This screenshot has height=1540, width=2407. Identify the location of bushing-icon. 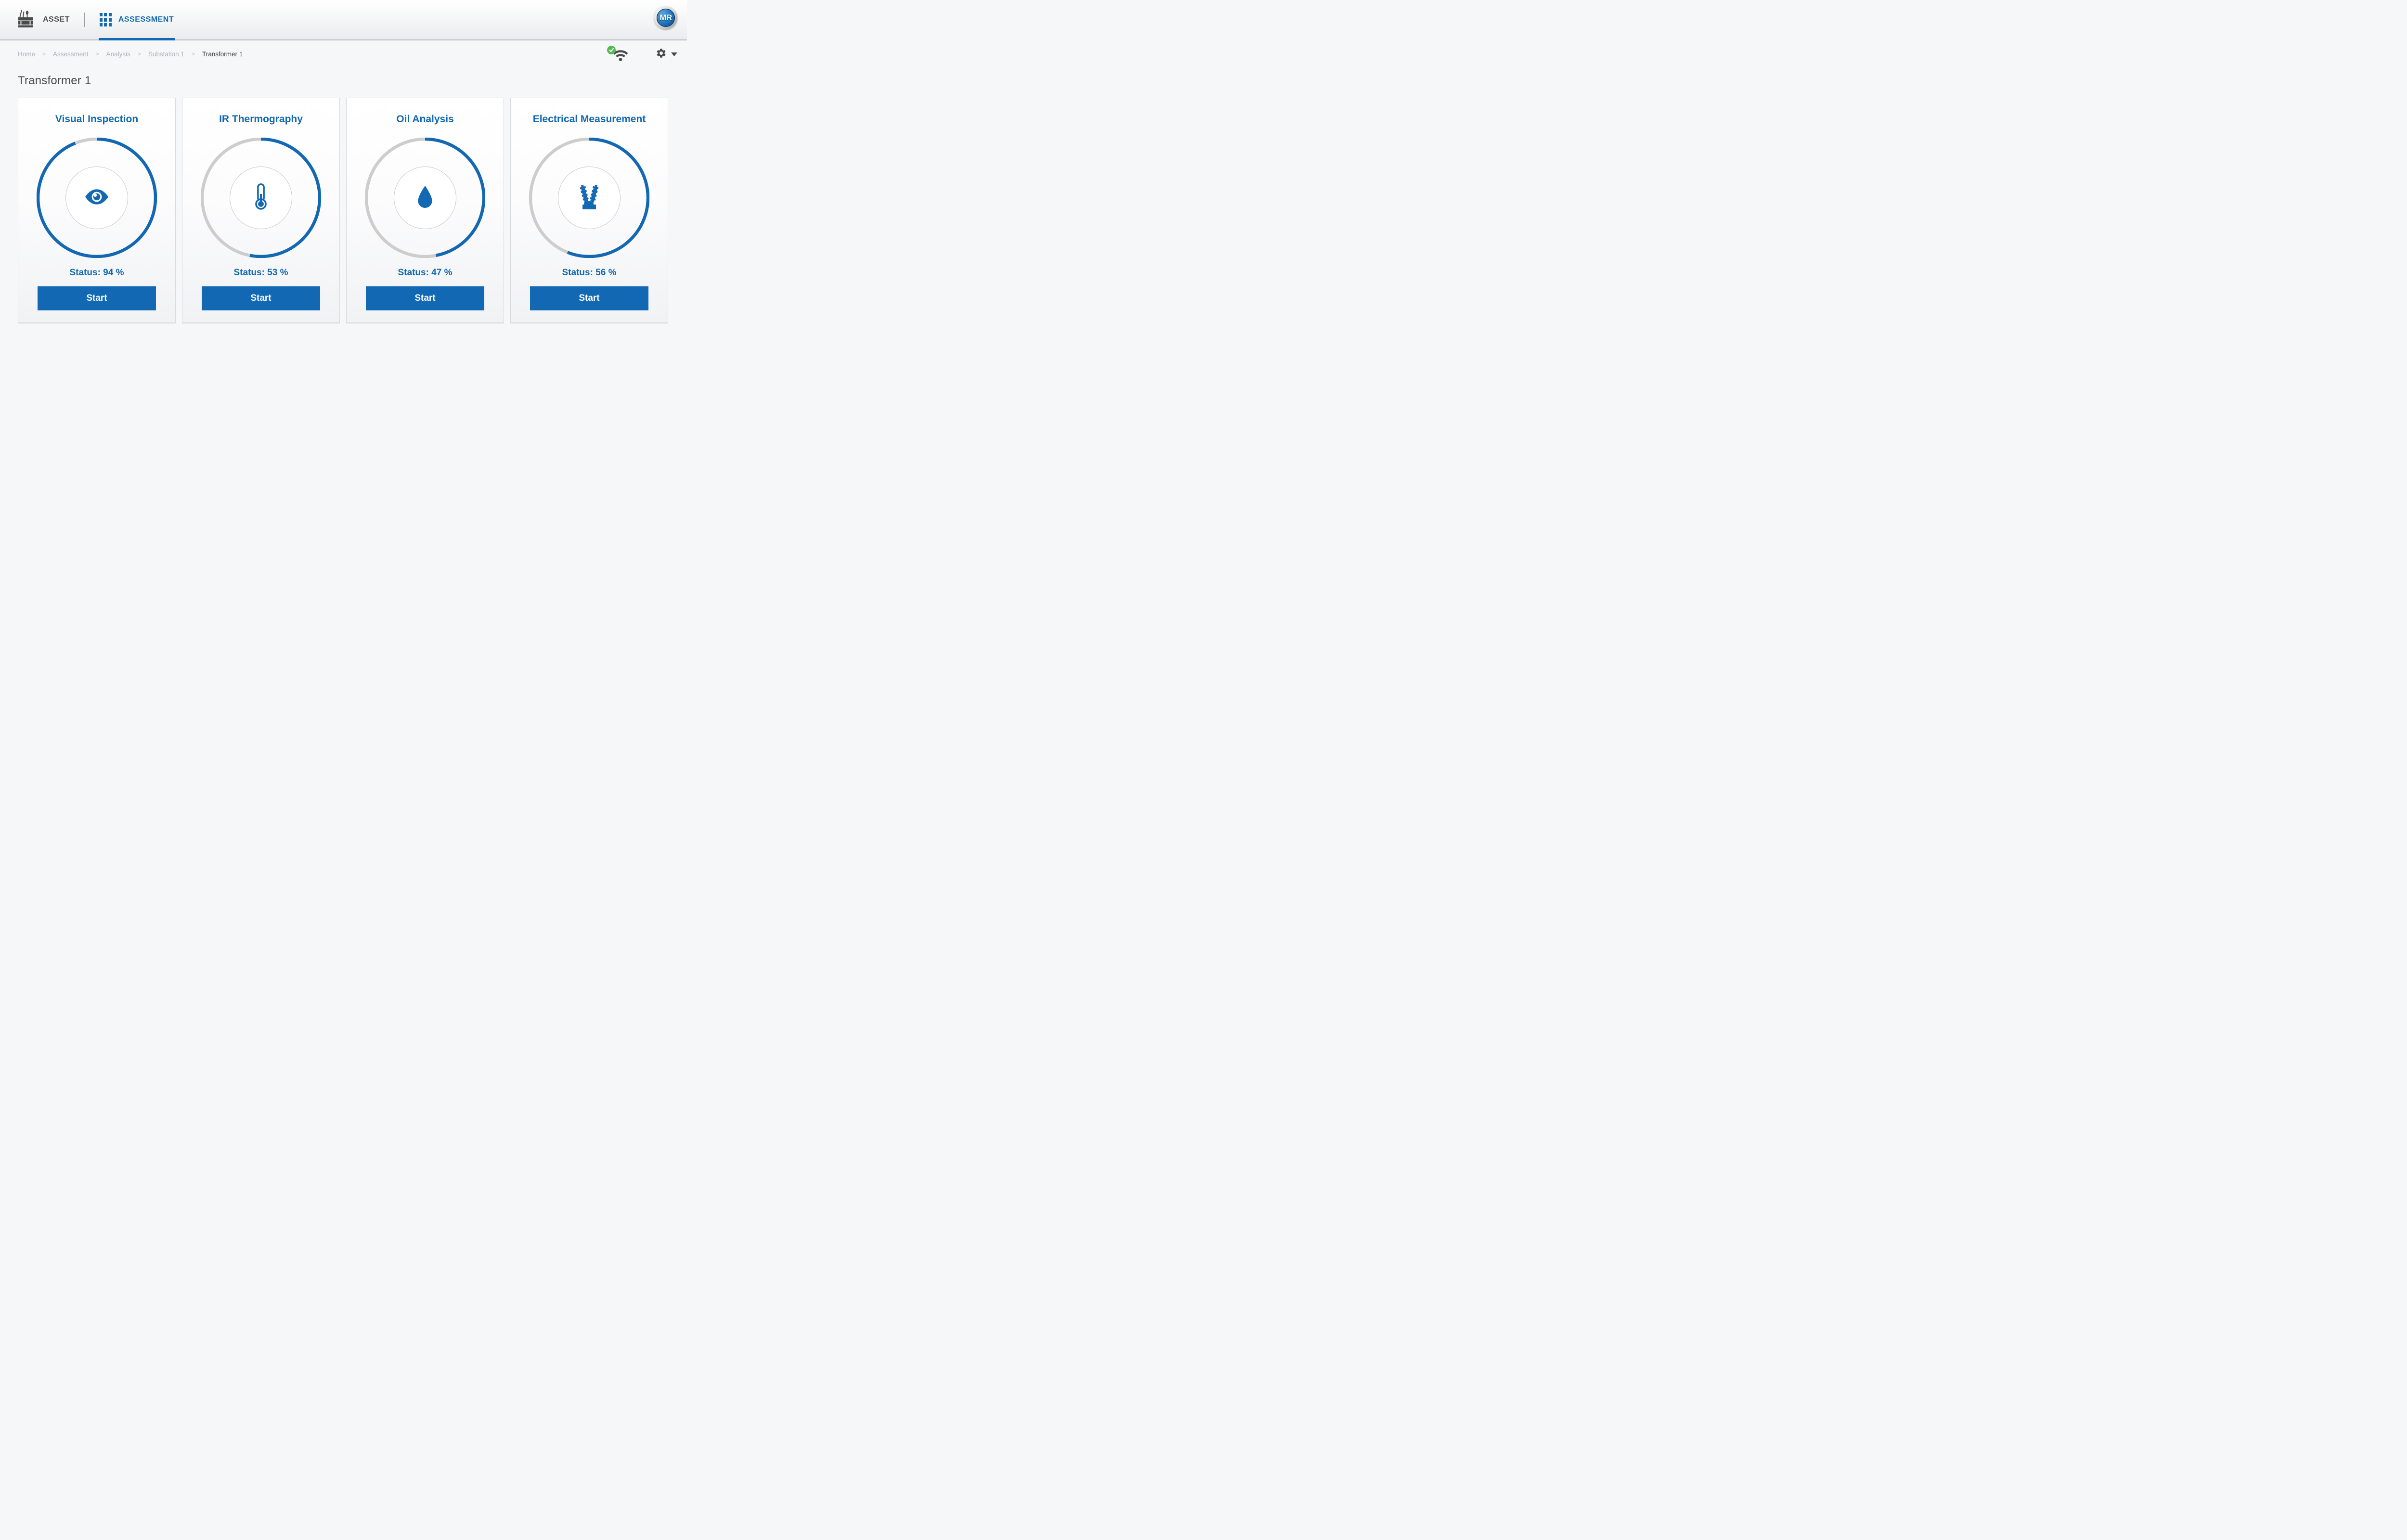
(590, 198).